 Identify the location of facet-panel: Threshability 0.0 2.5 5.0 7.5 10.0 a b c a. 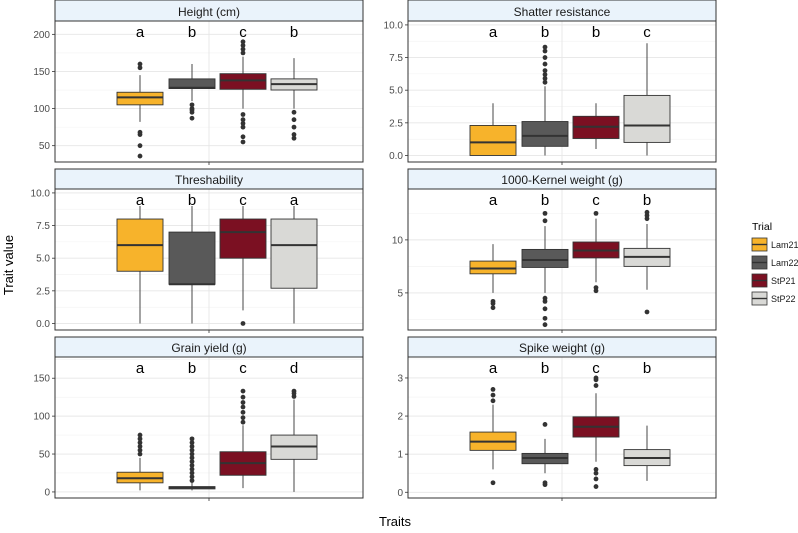
(197, 250).